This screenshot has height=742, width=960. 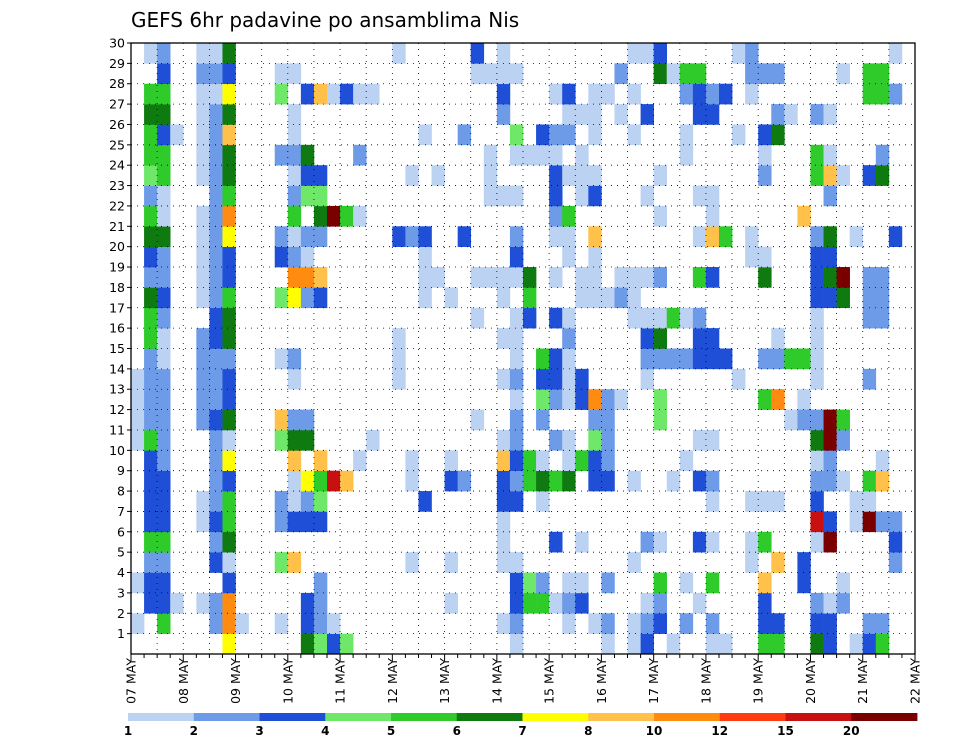 What do you see at coordinates (117, 368) in the screenshot?
I see `y-tick-label: 14` at bounding box center [117, 368].